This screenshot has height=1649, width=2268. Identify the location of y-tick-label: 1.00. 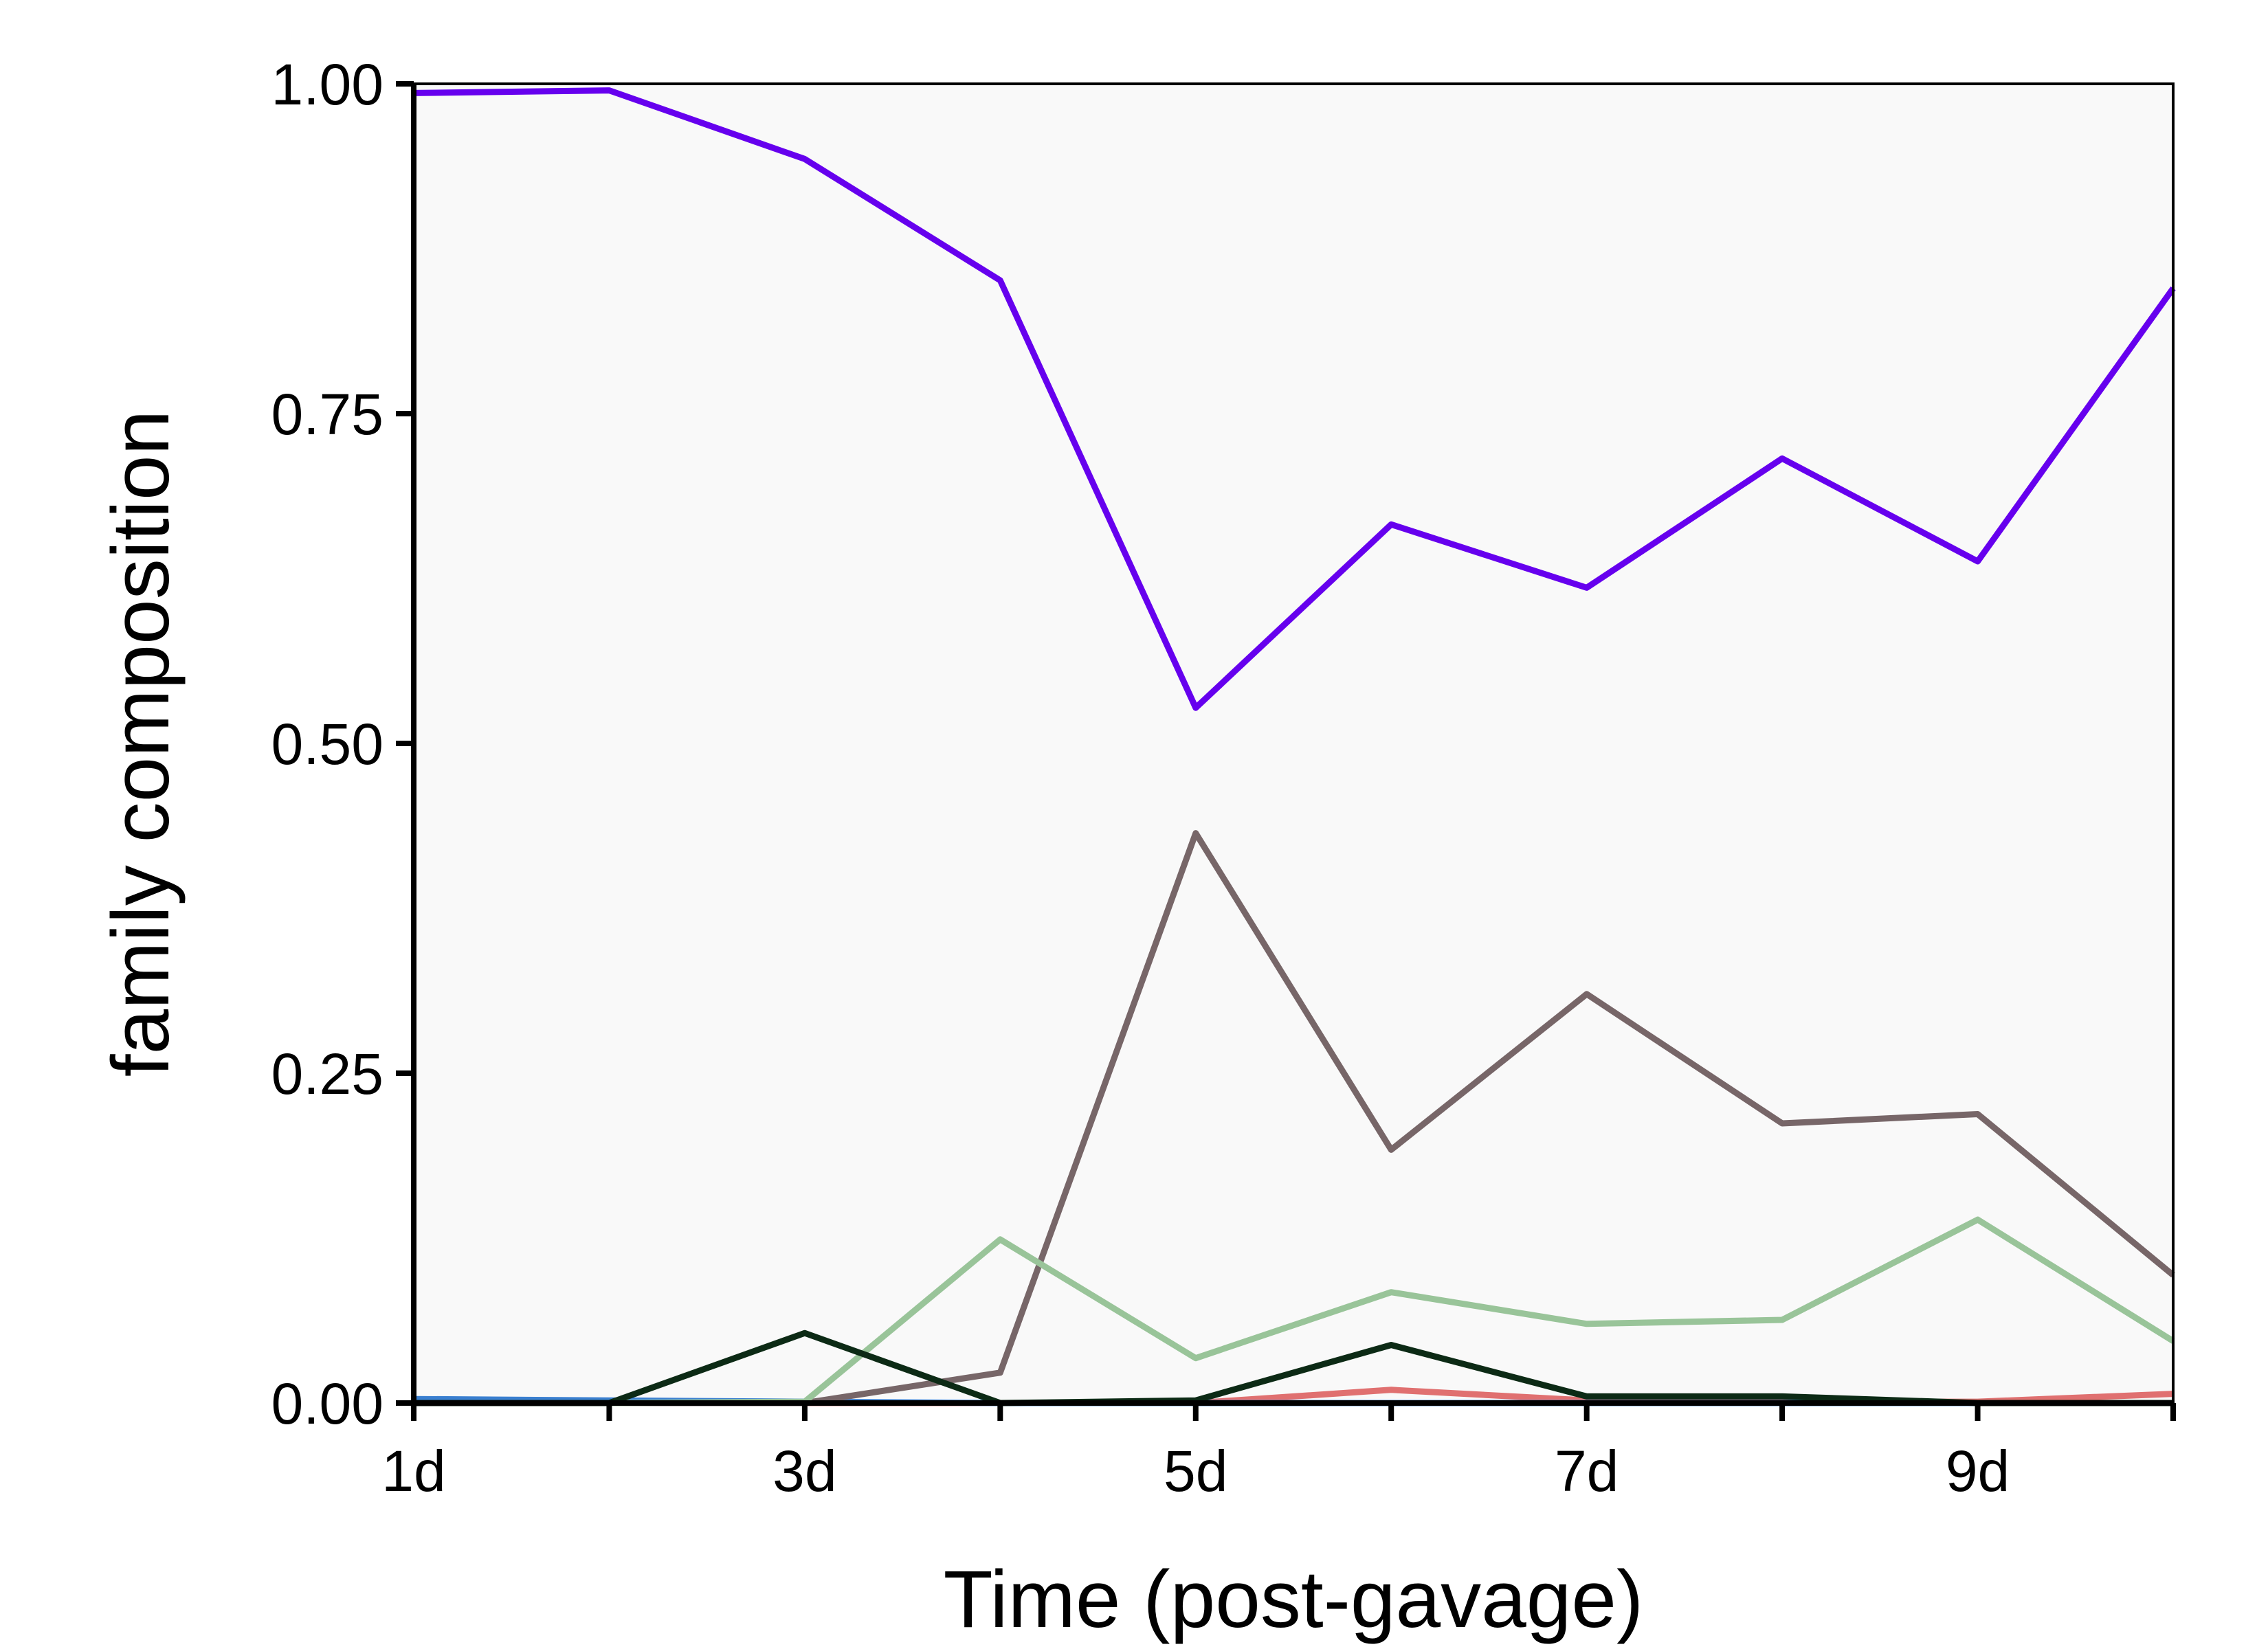
(327, 84).